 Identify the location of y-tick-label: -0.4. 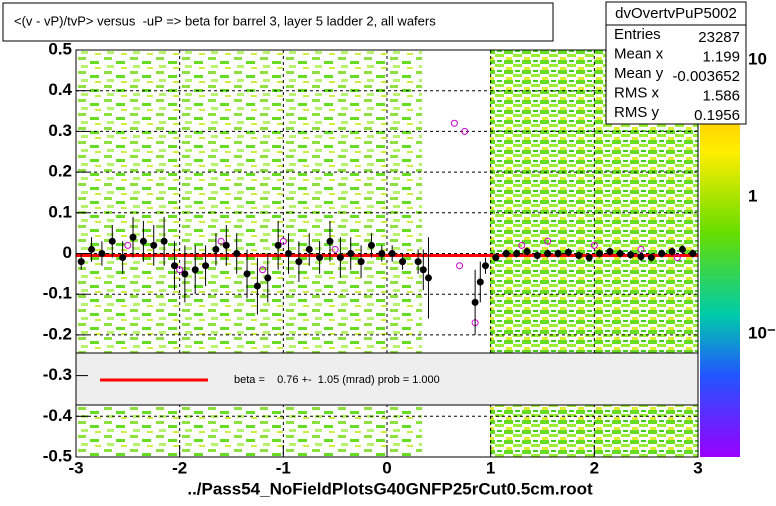
(58, 415).